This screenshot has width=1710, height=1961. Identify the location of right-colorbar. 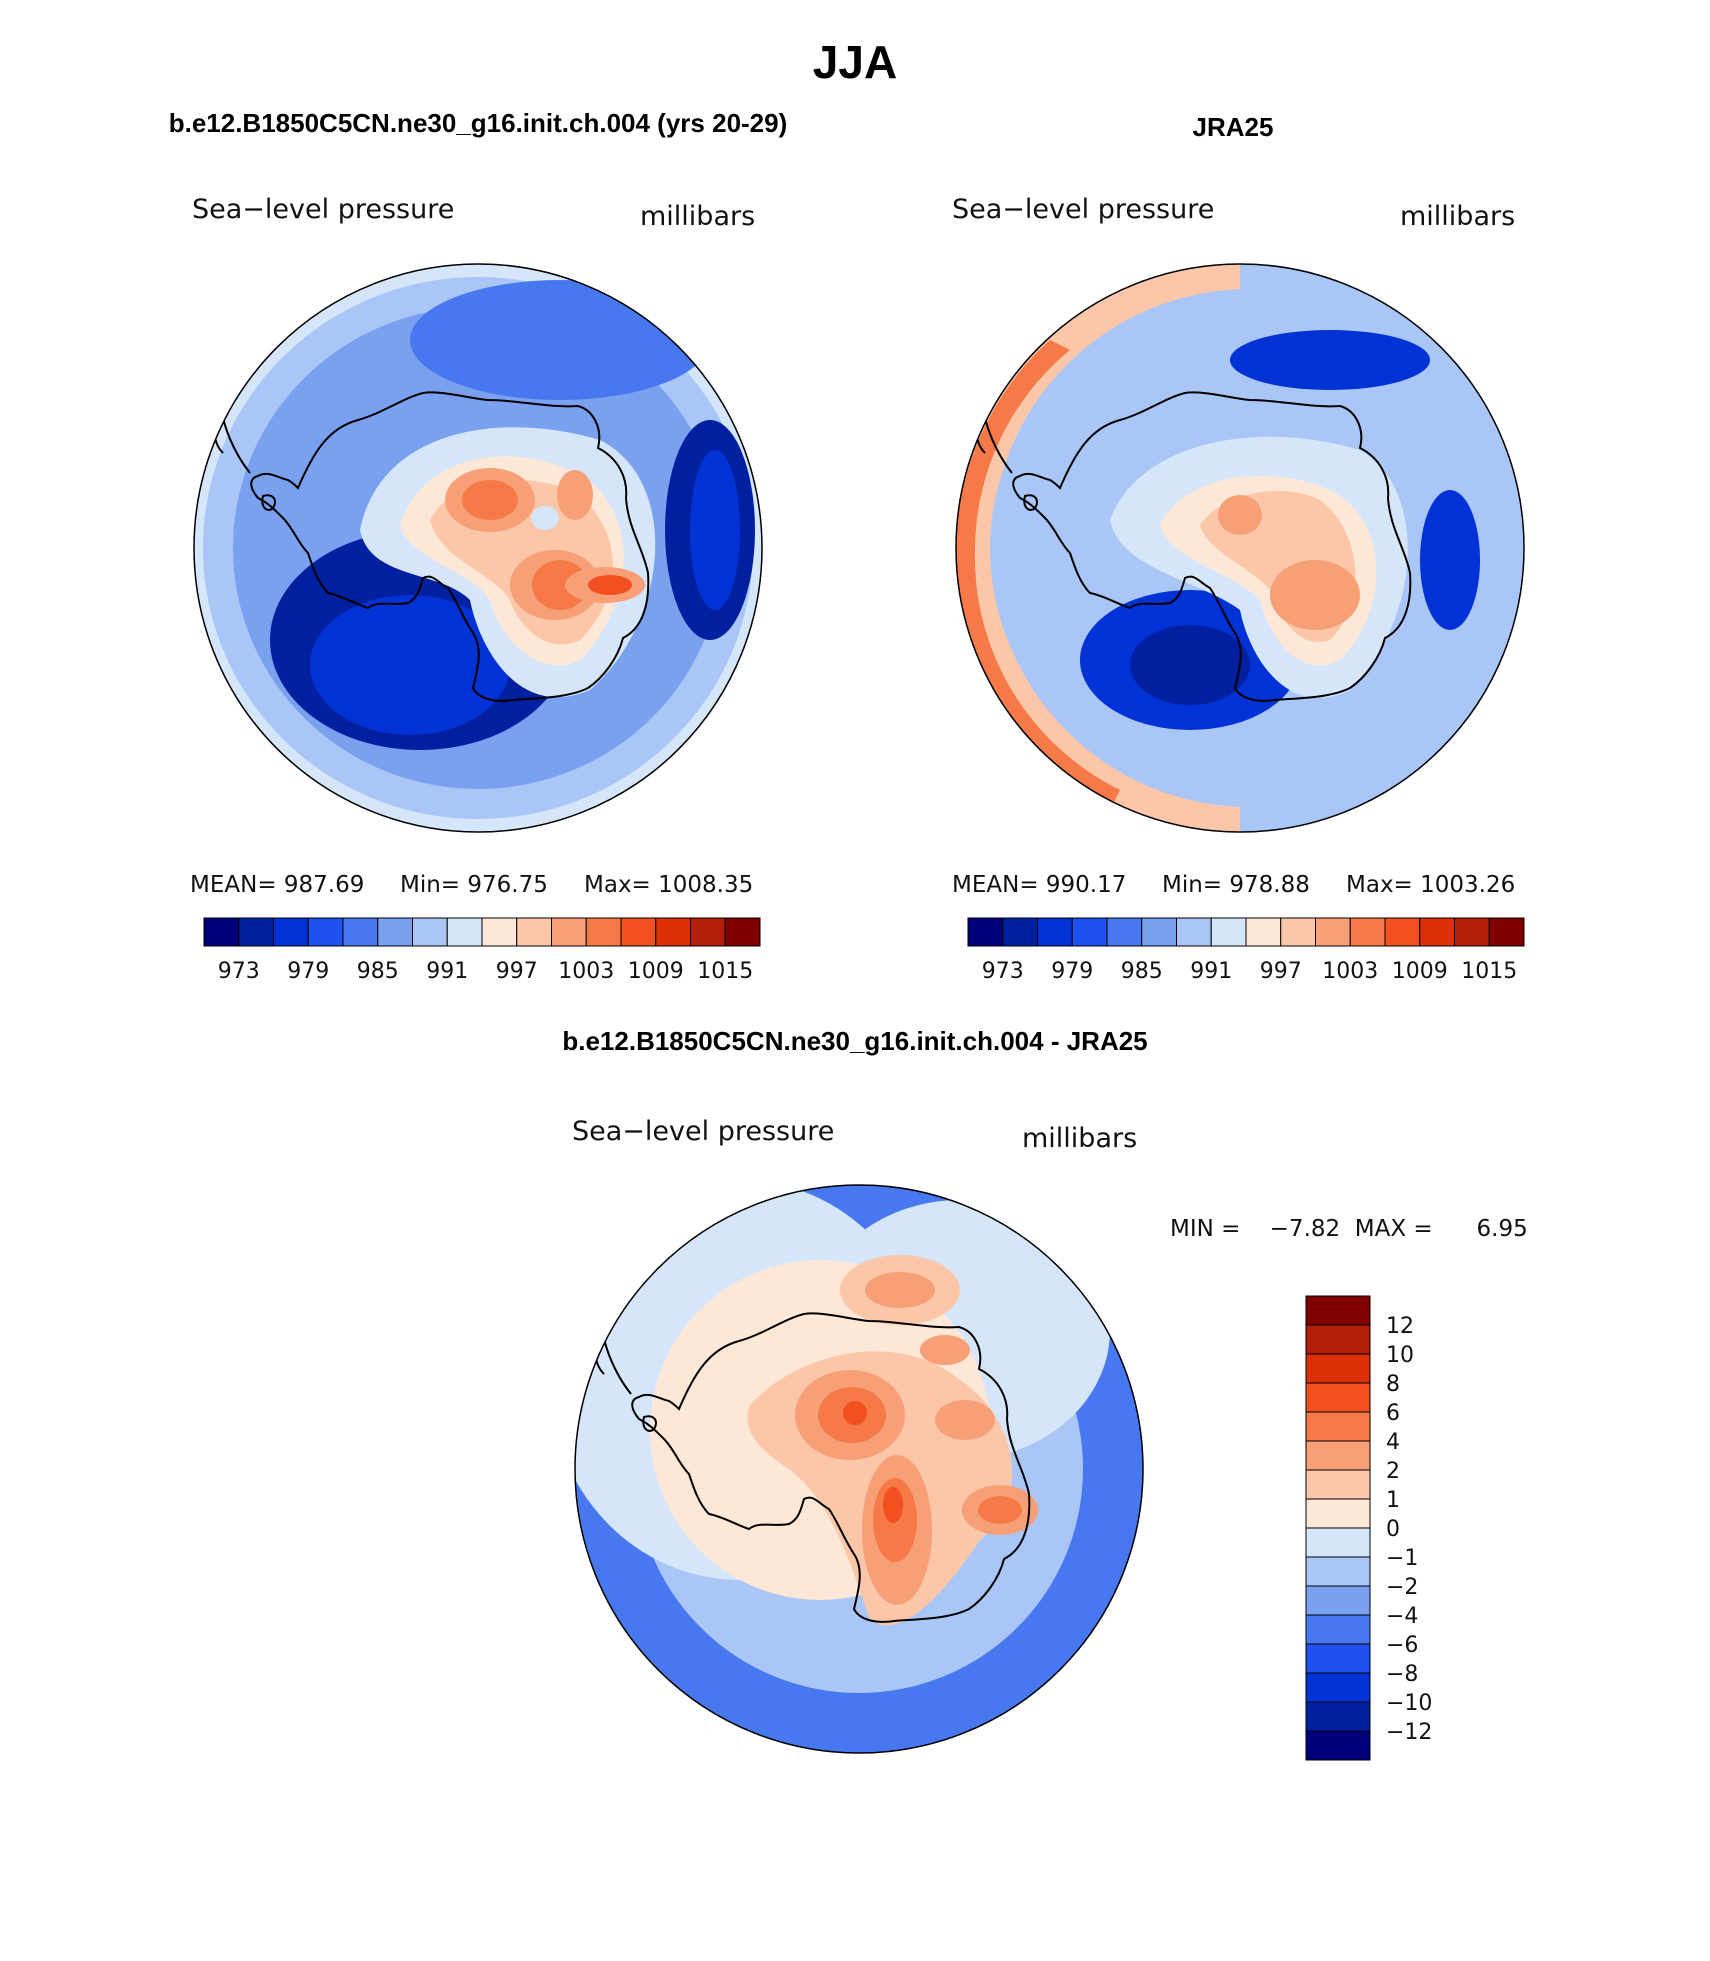
(1246, 932).